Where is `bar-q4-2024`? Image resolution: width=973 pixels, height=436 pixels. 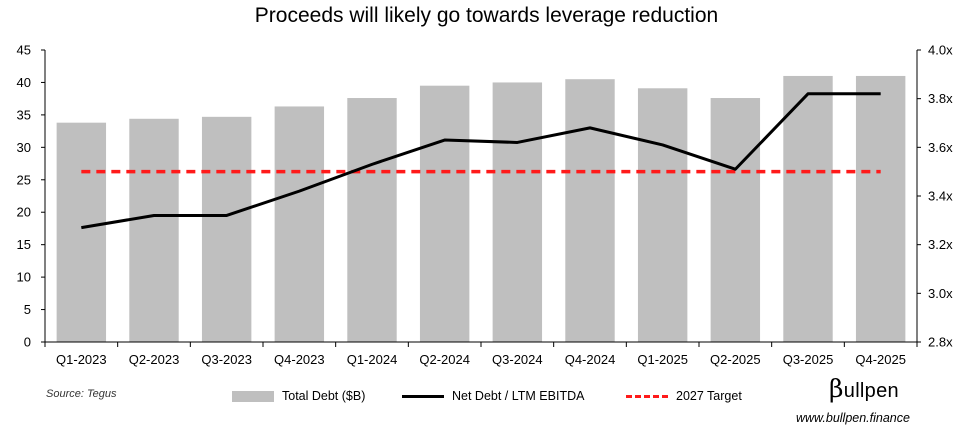 bar-q4-2024 is located at coordinates (590, 210).